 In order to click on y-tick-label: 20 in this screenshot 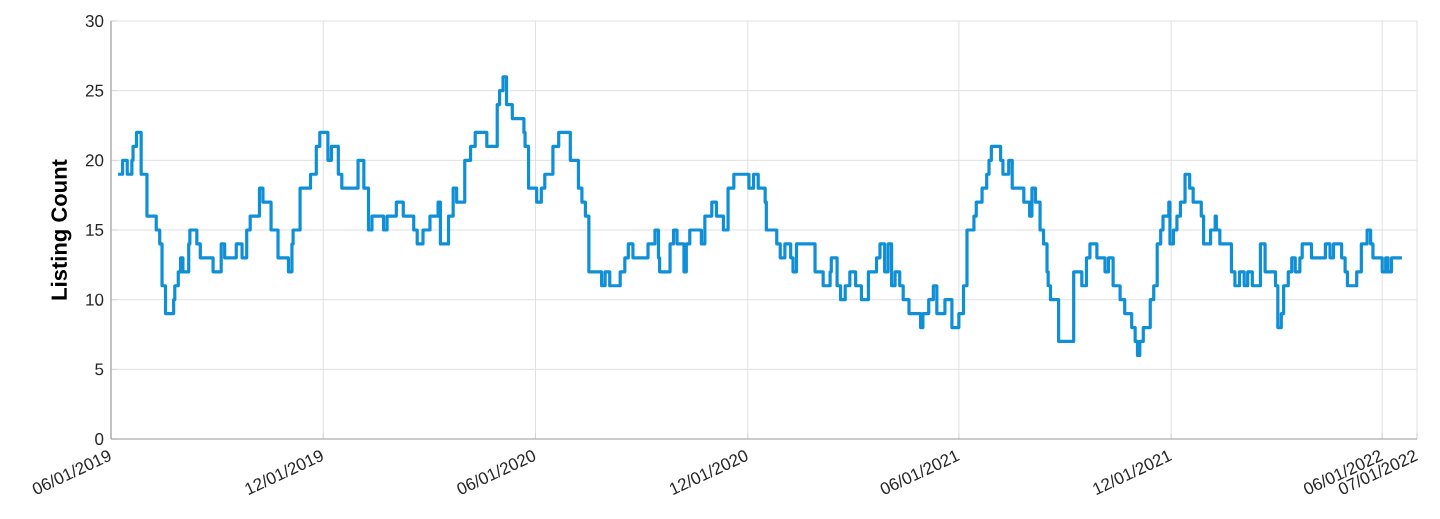, I will do `click(94, 160)`.